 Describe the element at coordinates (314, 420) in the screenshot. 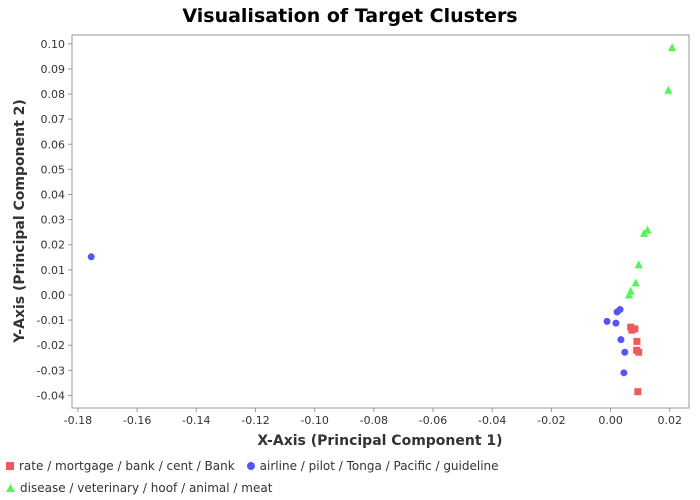

I see `x-tick-label: -0.10` at that location.